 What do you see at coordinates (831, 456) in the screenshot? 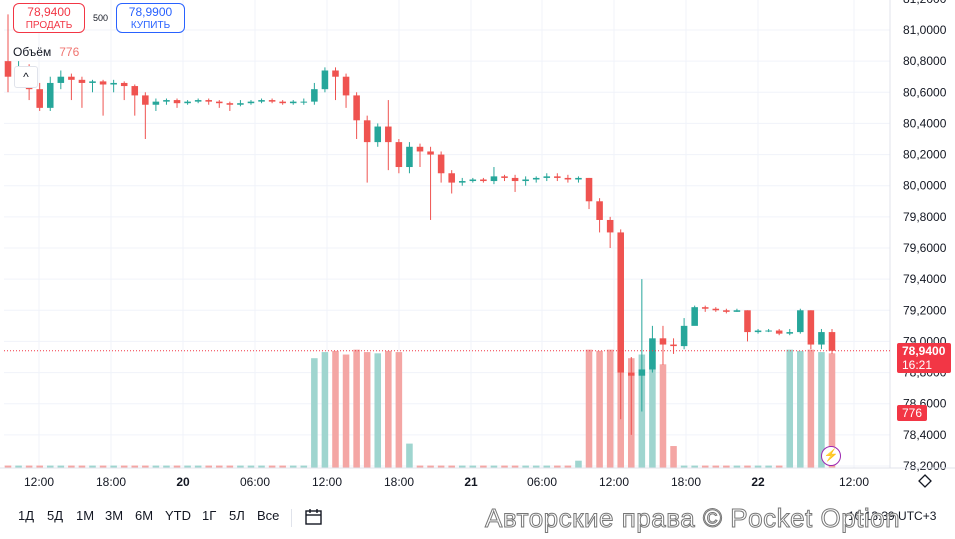
I see `lightning-icon: ⚡` at bounding box center [831, 456].